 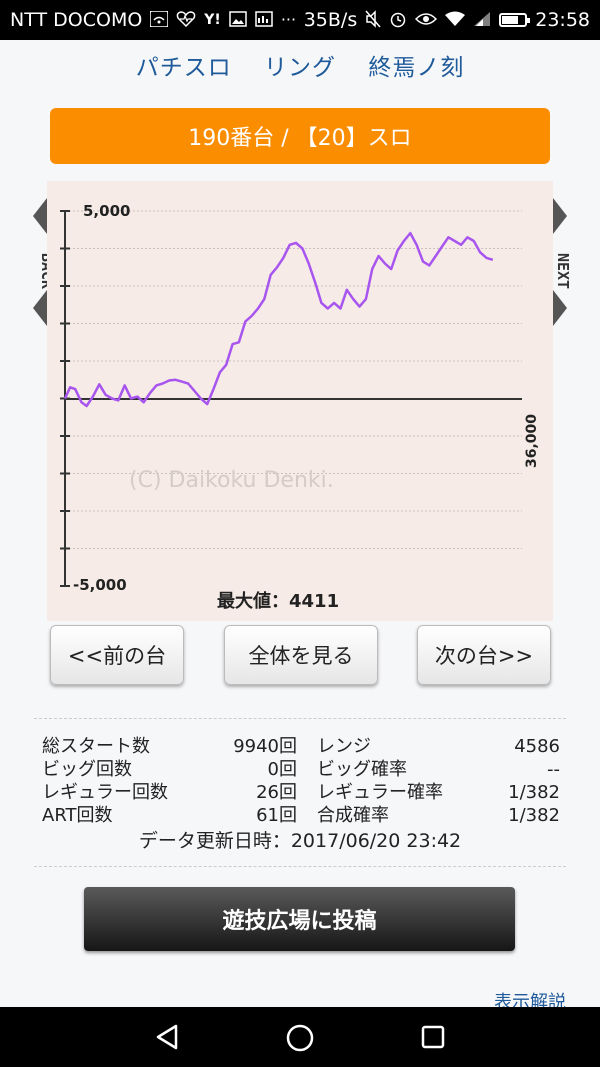 I want to click on stat-label: 総スタート数, so click(x=96, y=746).